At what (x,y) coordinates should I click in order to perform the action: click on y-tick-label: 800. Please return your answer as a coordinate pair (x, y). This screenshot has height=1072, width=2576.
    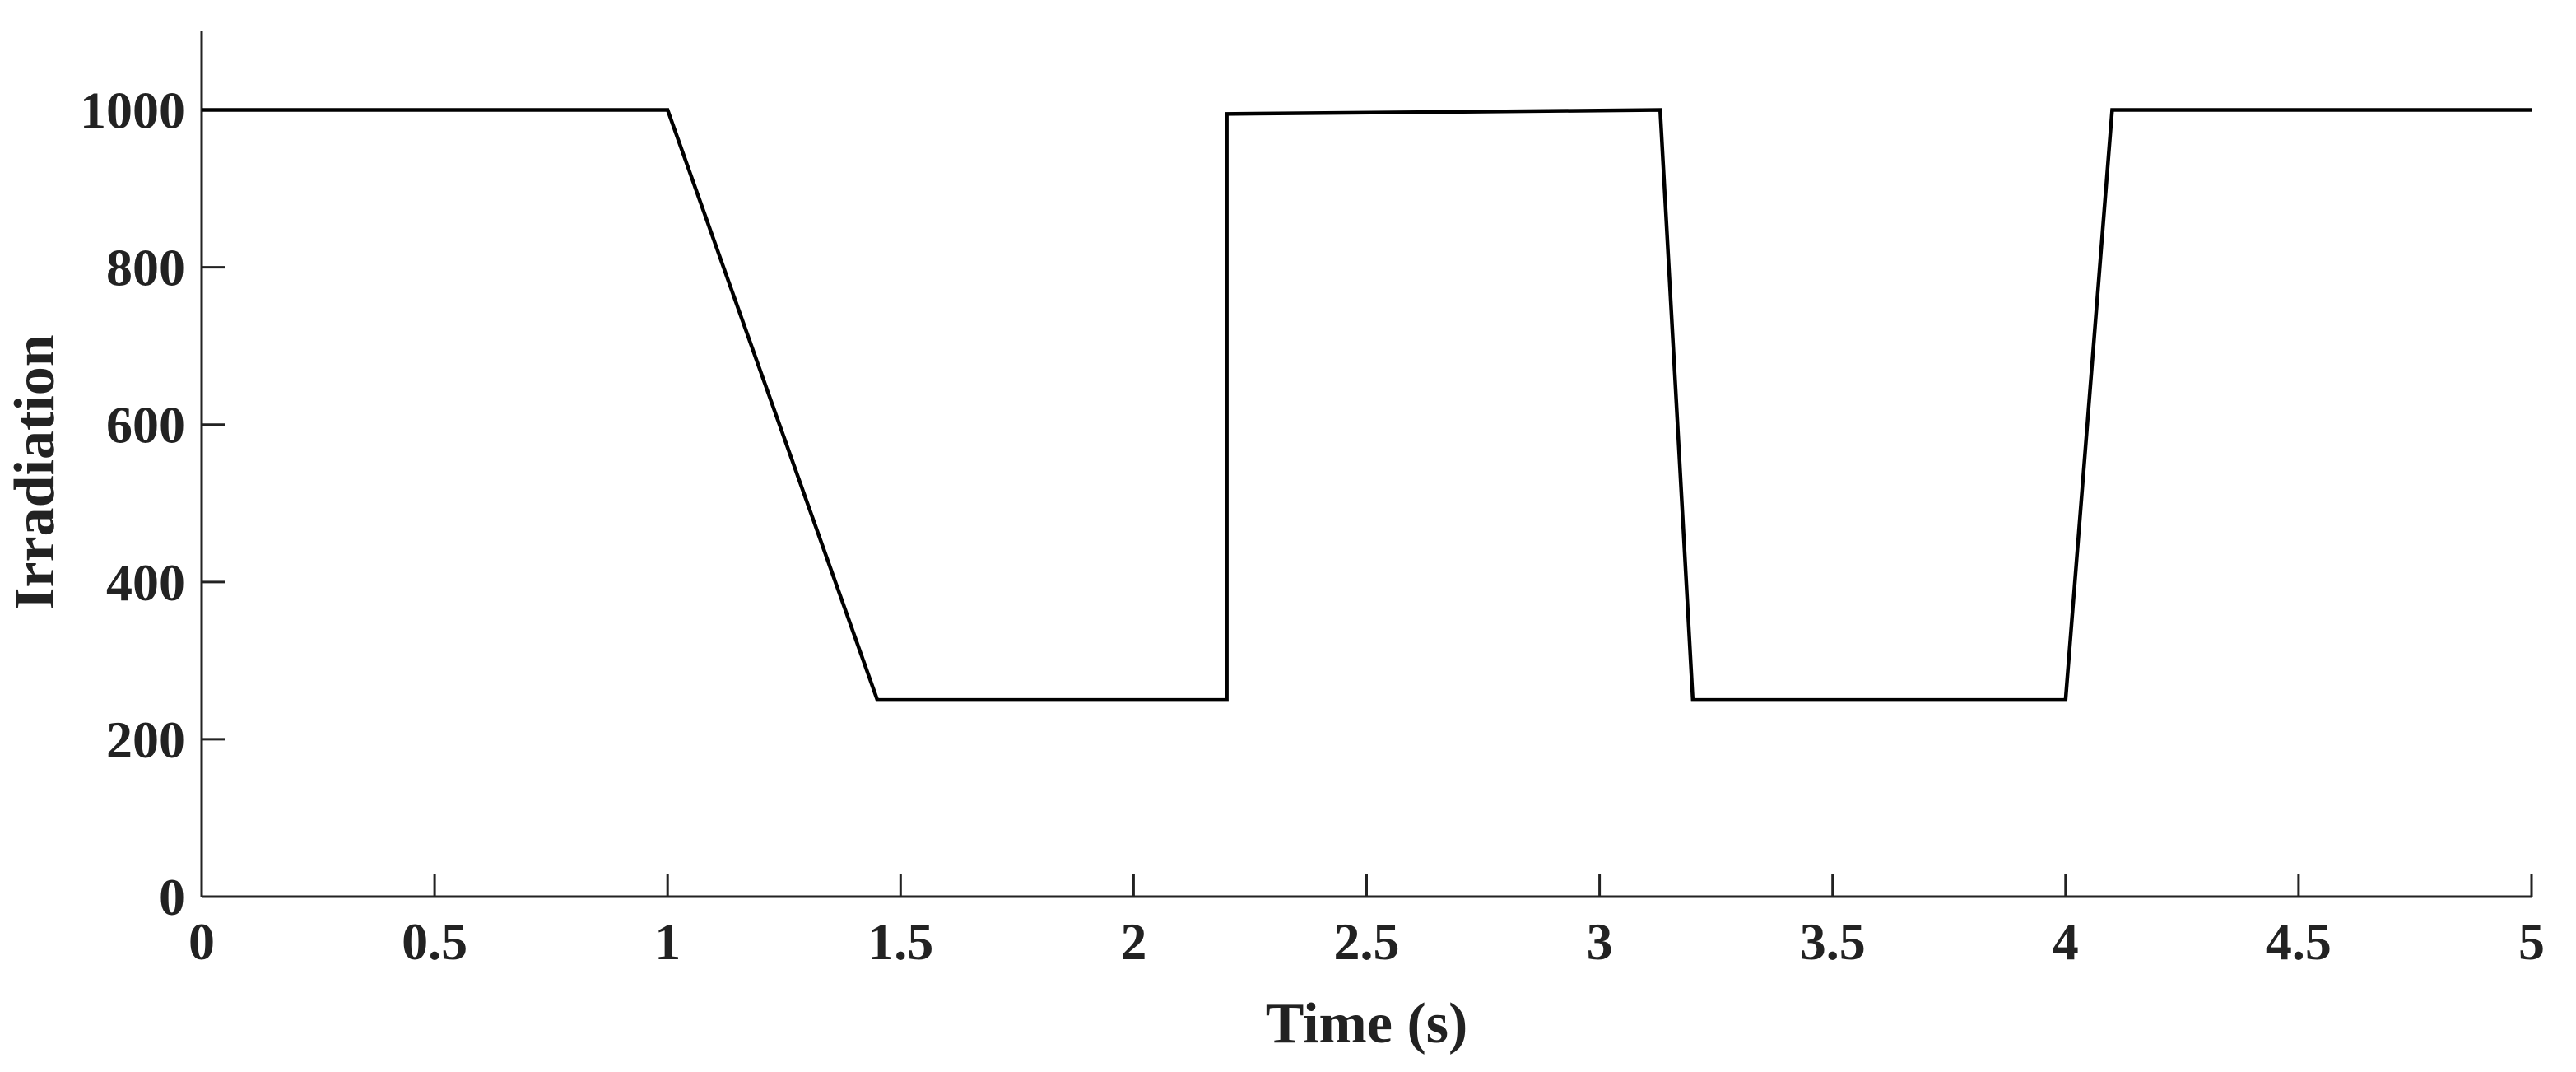
    Looking at the image, I should click on (145, 268).